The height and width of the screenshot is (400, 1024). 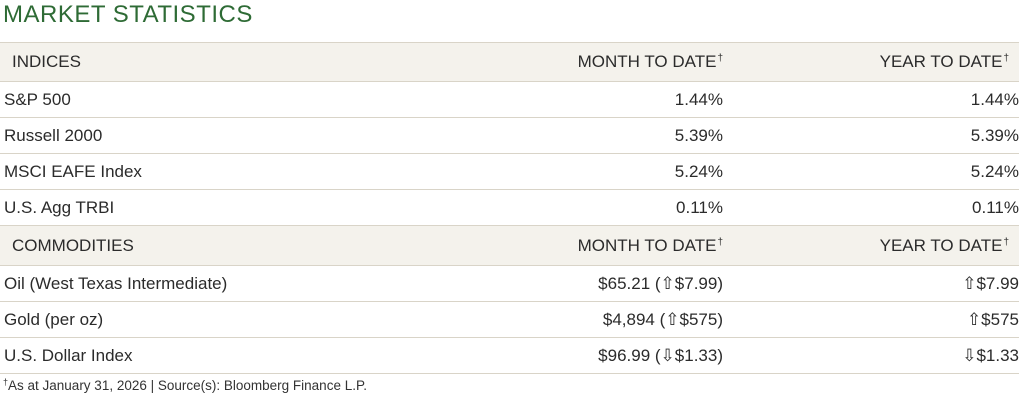 What do you see at coordinates (128, 14) in the screenshot?
I see `page-title: MARKET STATISTICS` at bounding box center [128, 14].